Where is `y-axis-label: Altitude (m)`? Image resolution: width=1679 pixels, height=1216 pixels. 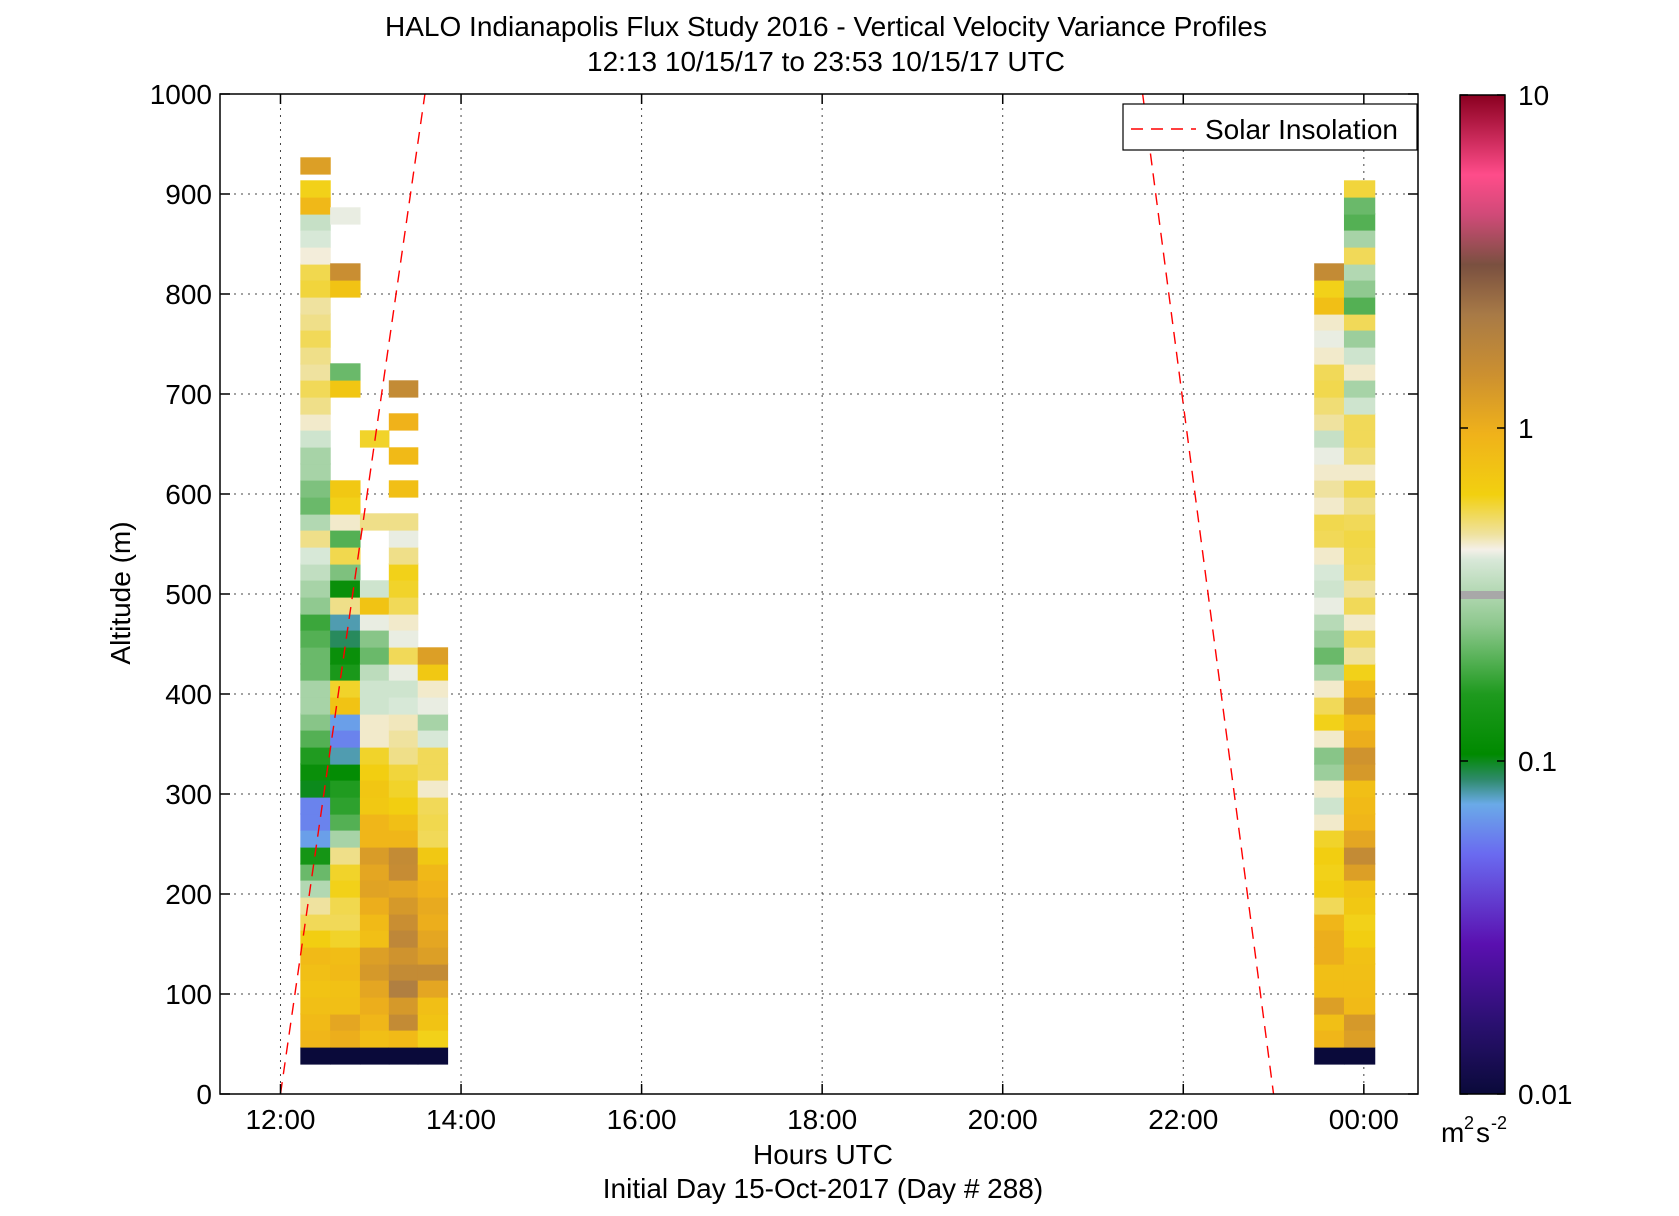
y-axis-label: Altitude (m) is located at coordinates (120, 592).